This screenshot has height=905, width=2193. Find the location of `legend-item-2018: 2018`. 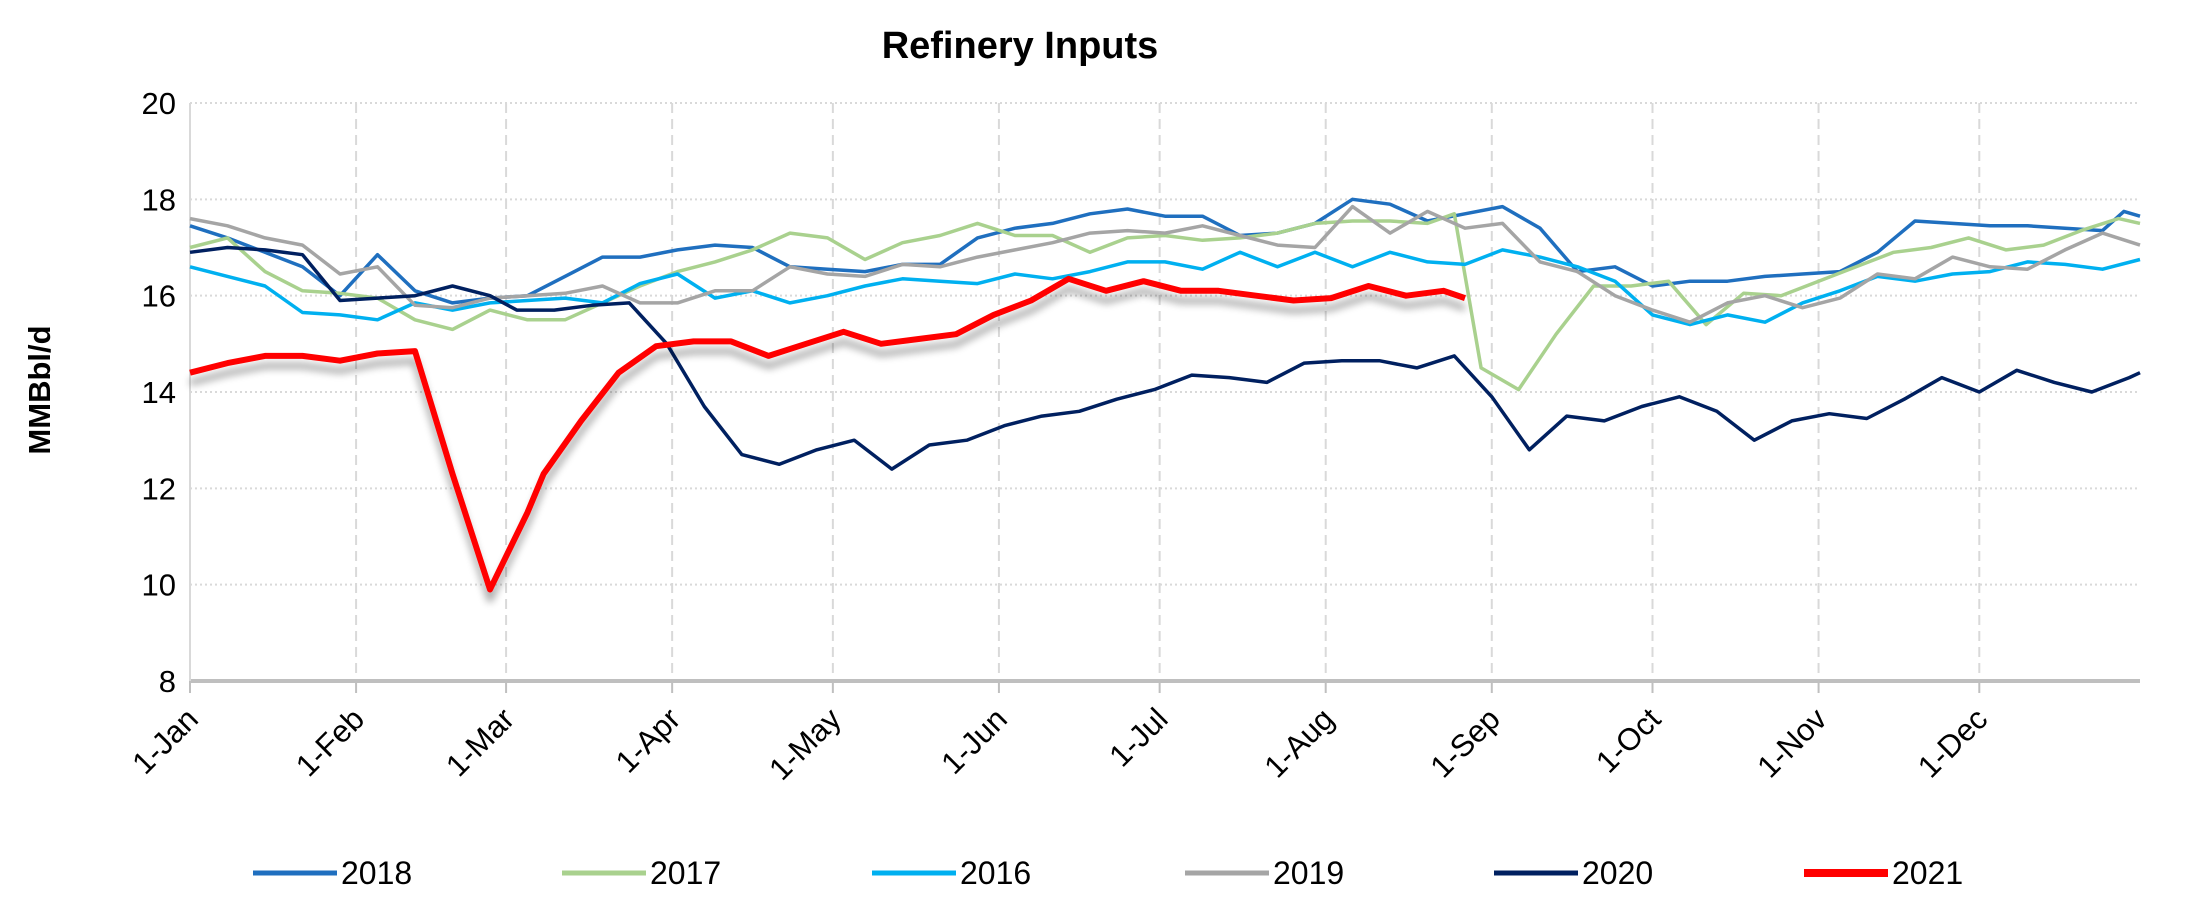

legend-item-2018: 2018 is located at coordinates (332, 873).